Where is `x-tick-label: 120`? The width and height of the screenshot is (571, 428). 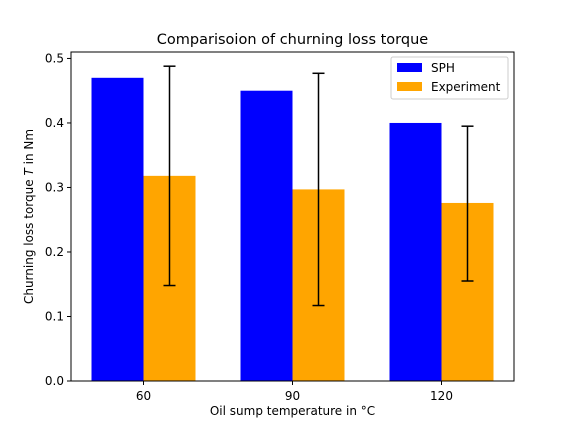
x-tick-label: 120 is located at coordinates (441, 396).